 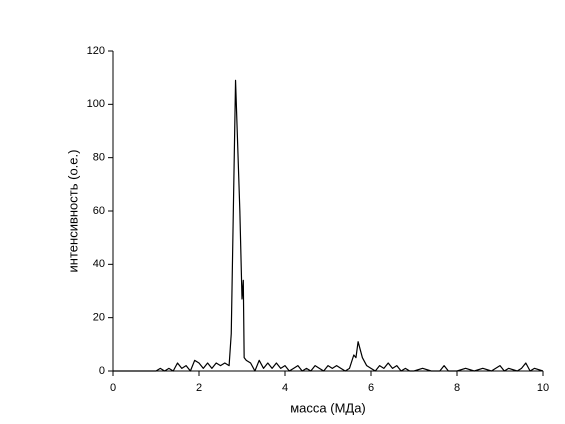 I want to click on x-tick-label: 0, so click(x=113, y=388).